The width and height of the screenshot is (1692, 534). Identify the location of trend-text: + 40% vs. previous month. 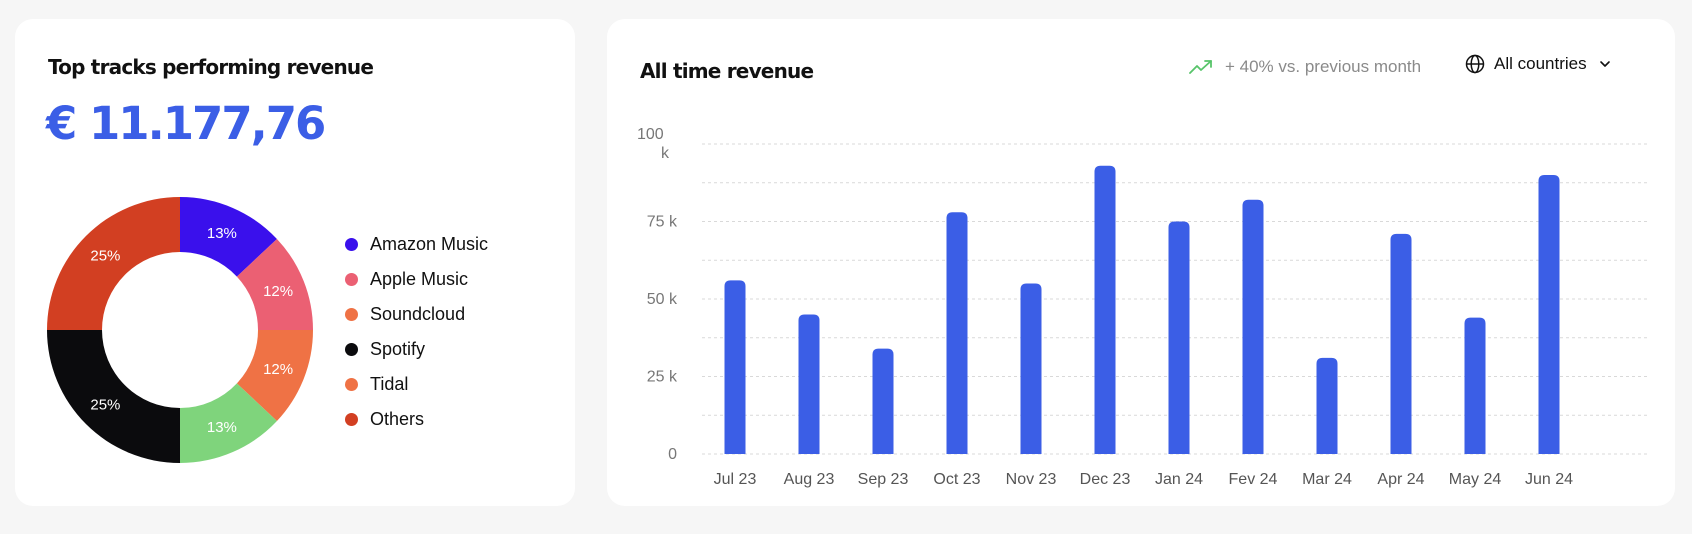
(1323, 66).